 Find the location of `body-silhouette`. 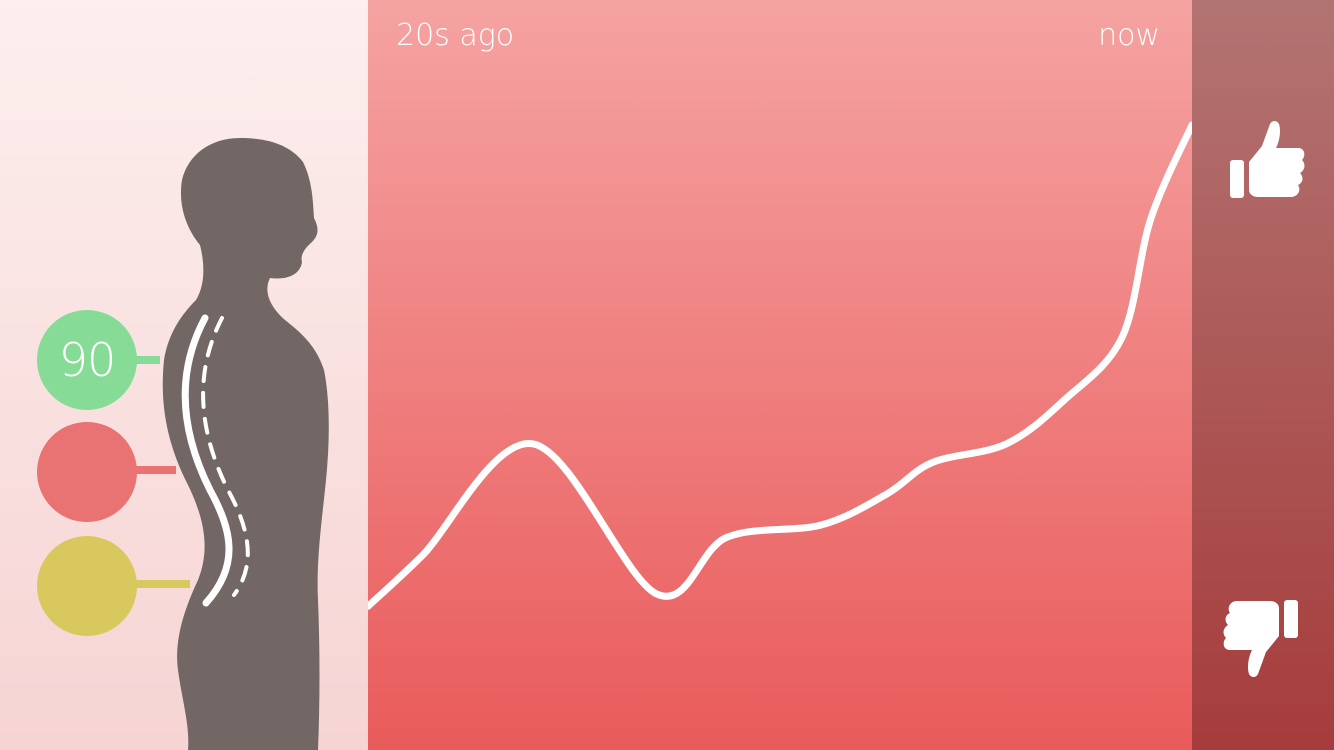

body-silhouette is located at coordinates (245, 444).